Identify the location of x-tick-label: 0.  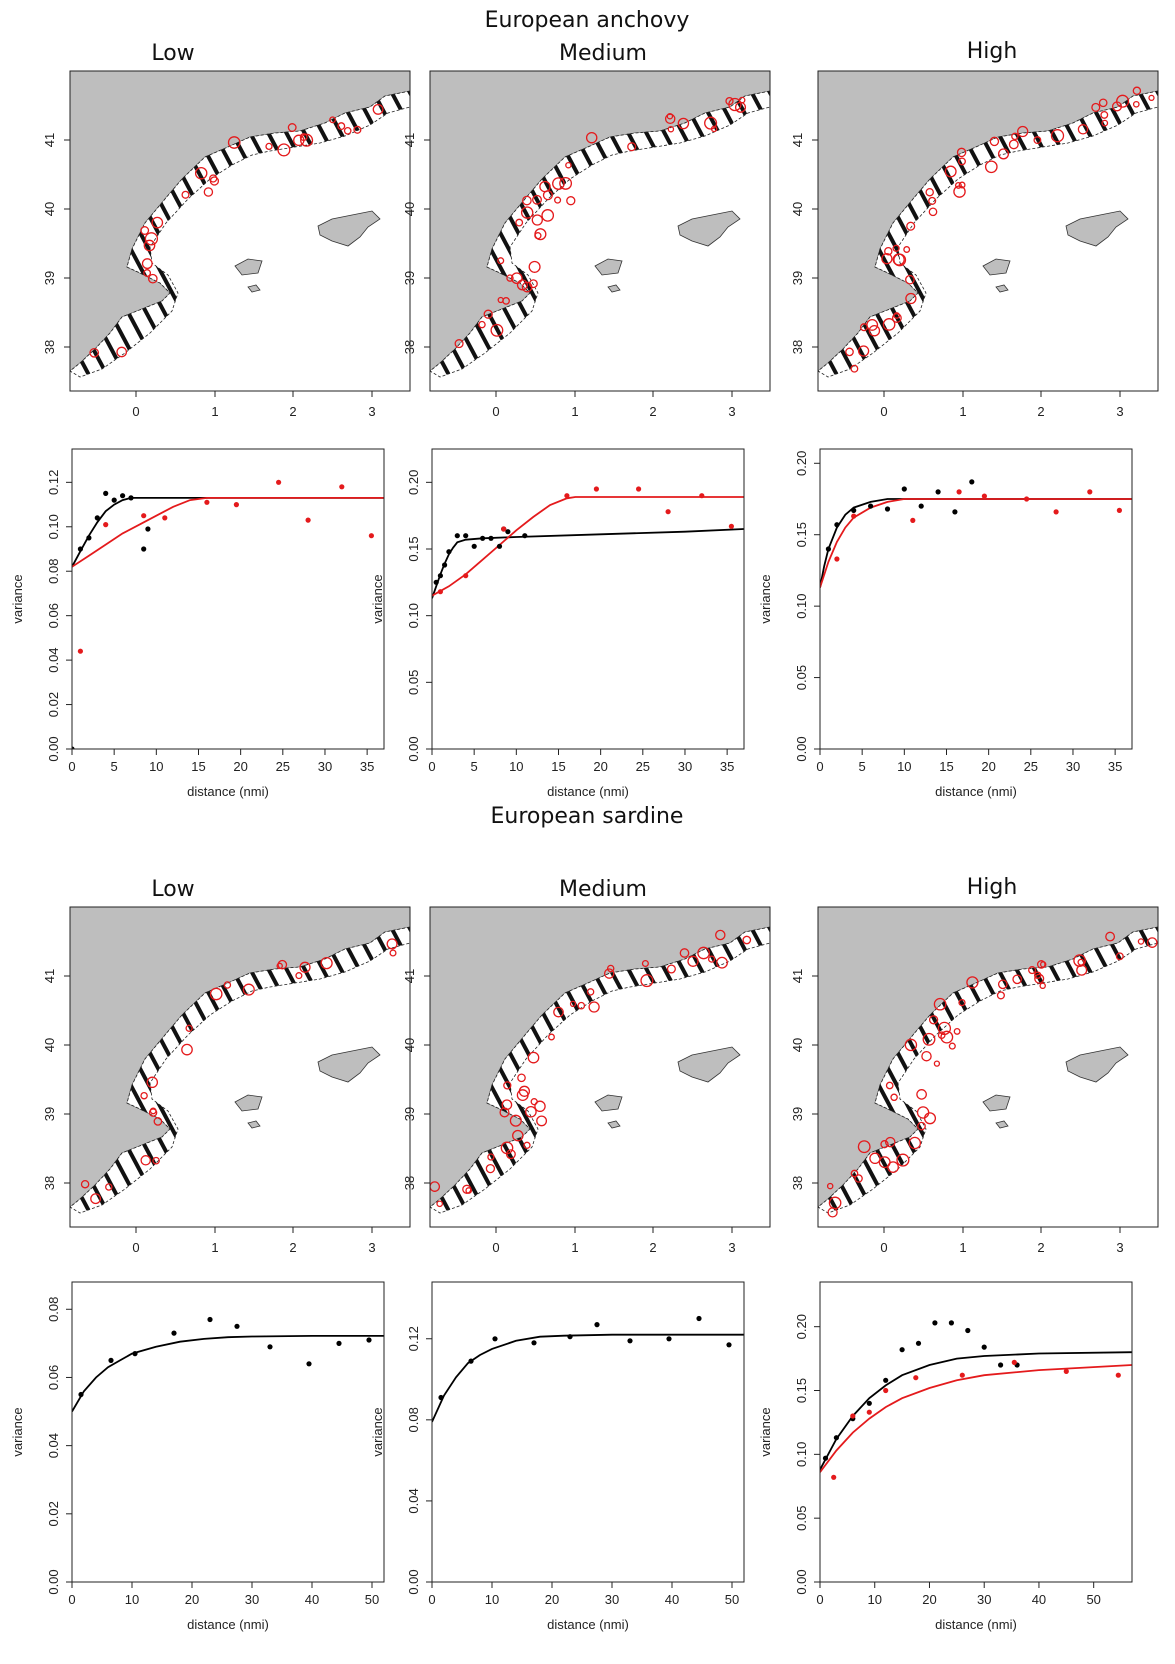
(819, 1599).